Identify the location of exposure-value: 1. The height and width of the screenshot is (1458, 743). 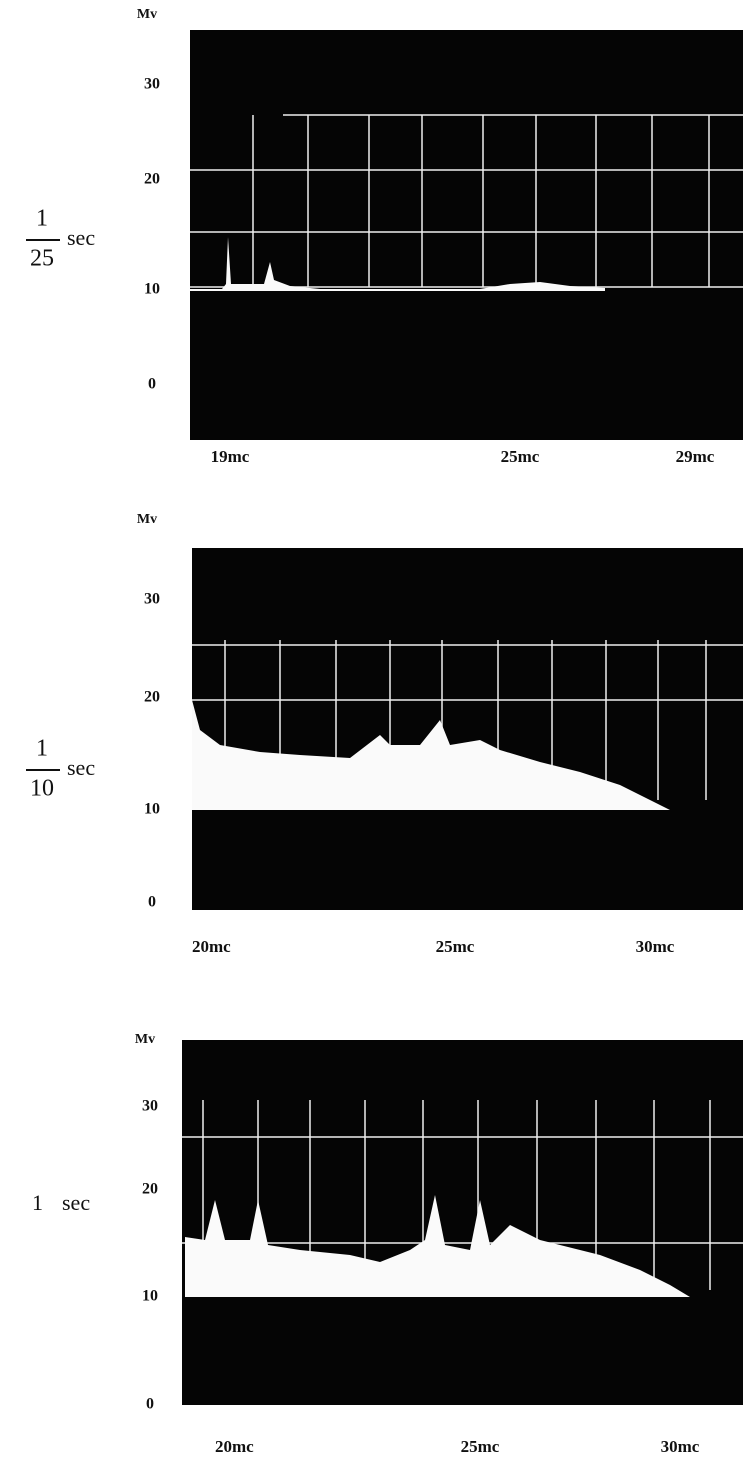
(37, 1202).